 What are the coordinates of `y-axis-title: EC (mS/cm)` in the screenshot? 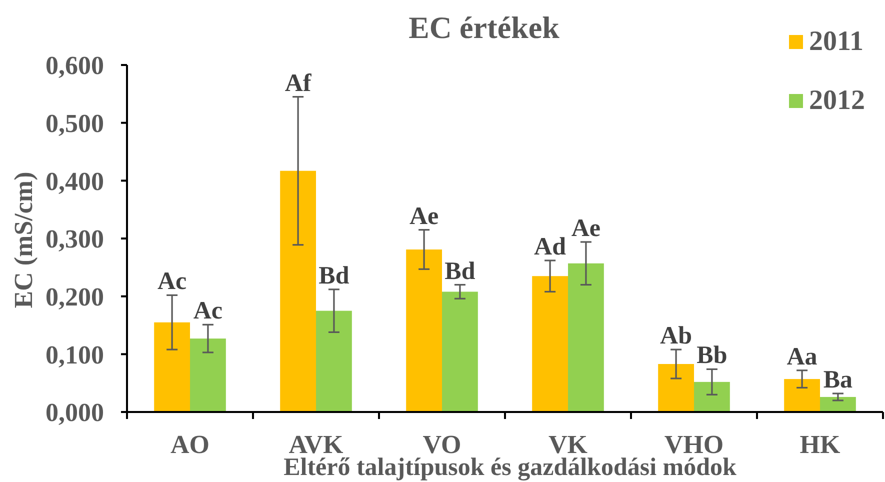 It's located at (23, 240).